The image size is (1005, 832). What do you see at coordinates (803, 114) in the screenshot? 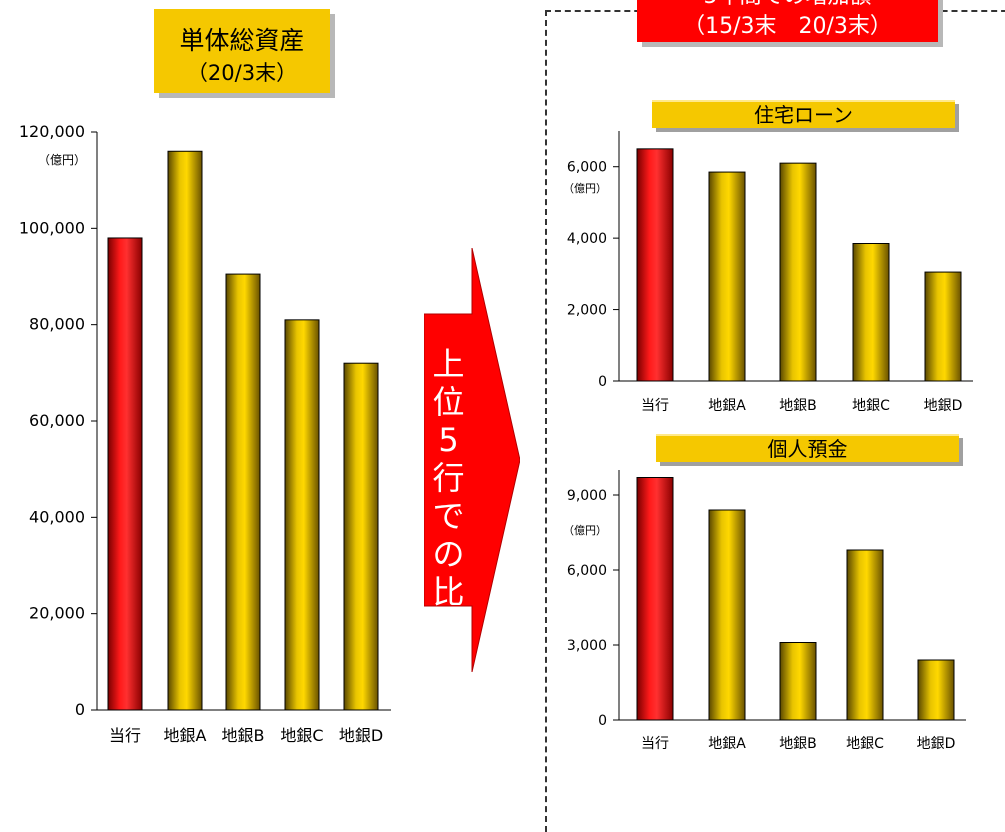
I see `housing-loan-title: 住宅ローン` at bounding box center [803, 114].